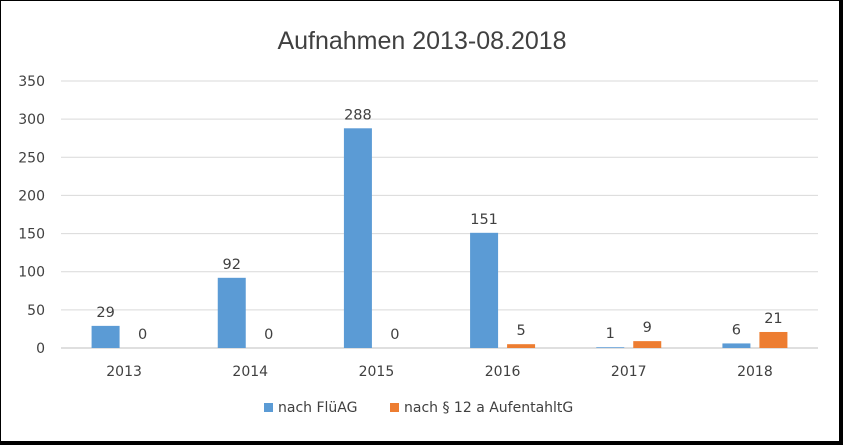  What do you see at coordinates (439, 372) in the screenshot?
I see `x-axis-ticks: 2013 2014 2015 2016 2017 2018` at bounding box center [439, 372].